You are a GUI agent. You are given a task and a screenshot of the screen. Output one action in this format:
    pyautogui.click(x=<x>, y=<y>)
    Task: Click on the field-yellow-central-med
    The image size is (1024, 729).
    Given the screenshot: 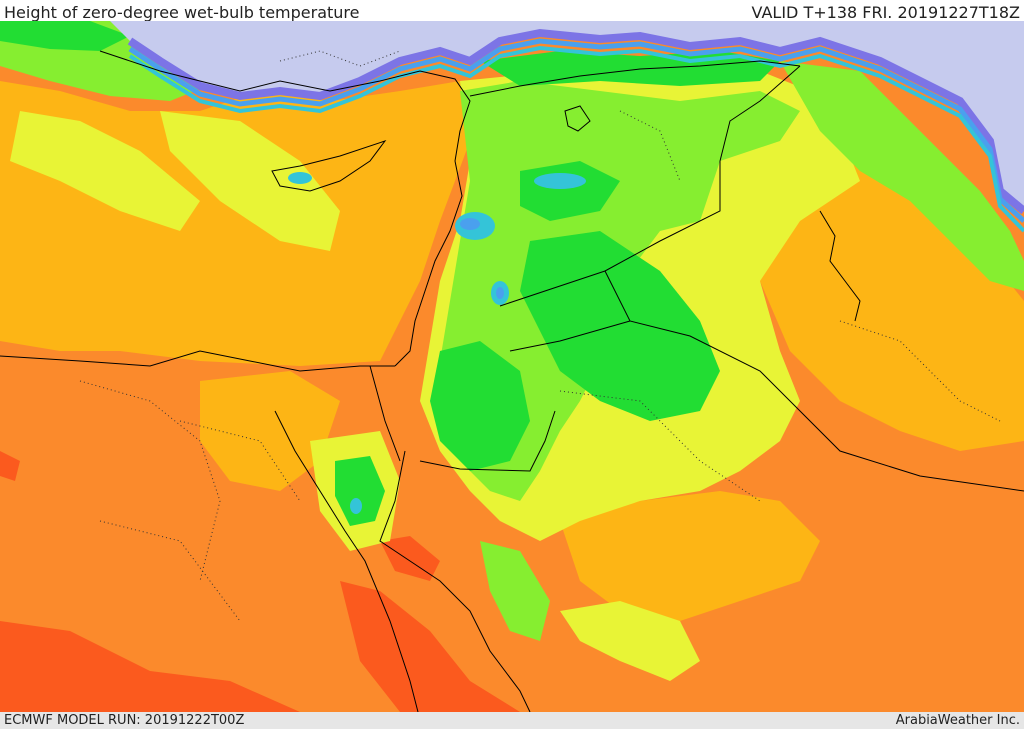 What is the action you would take?
    pyautogui.click(x=250, y=181)
    